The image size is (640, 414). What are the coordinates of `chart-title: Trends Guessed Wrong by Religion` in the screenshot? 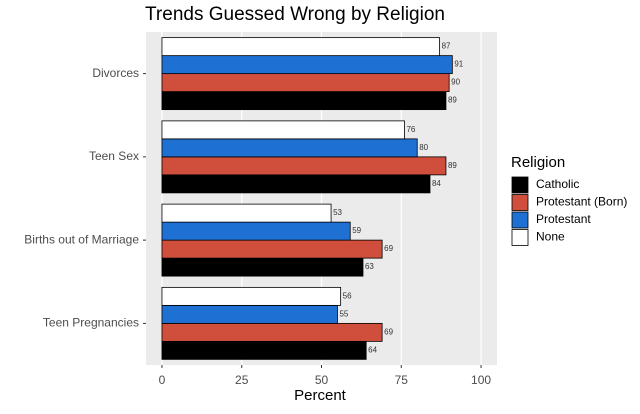 It's located at (295, 14).